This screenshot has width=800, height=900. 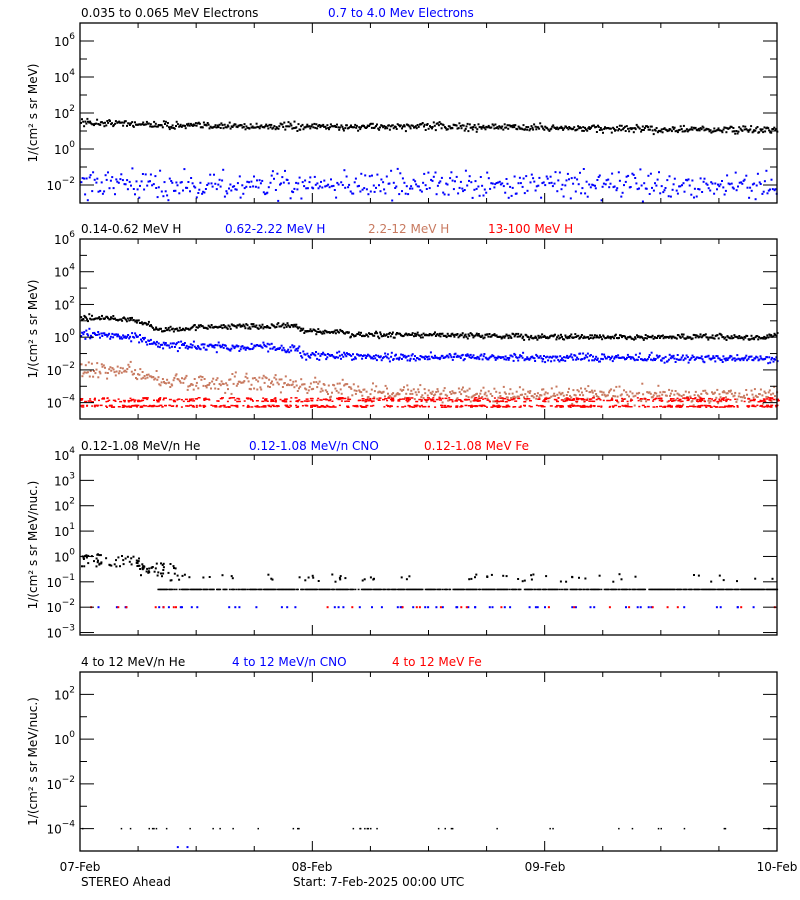 I want to click on y-tick-label: 106, so click(x=64, y=238).